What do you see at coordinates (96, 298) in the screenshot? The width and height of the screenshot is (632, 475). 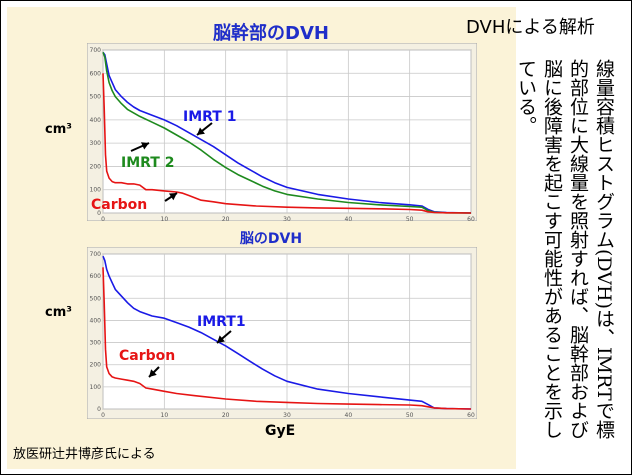 I see `bottom-y-tick-label: 500` at bounding box center [96, 298].